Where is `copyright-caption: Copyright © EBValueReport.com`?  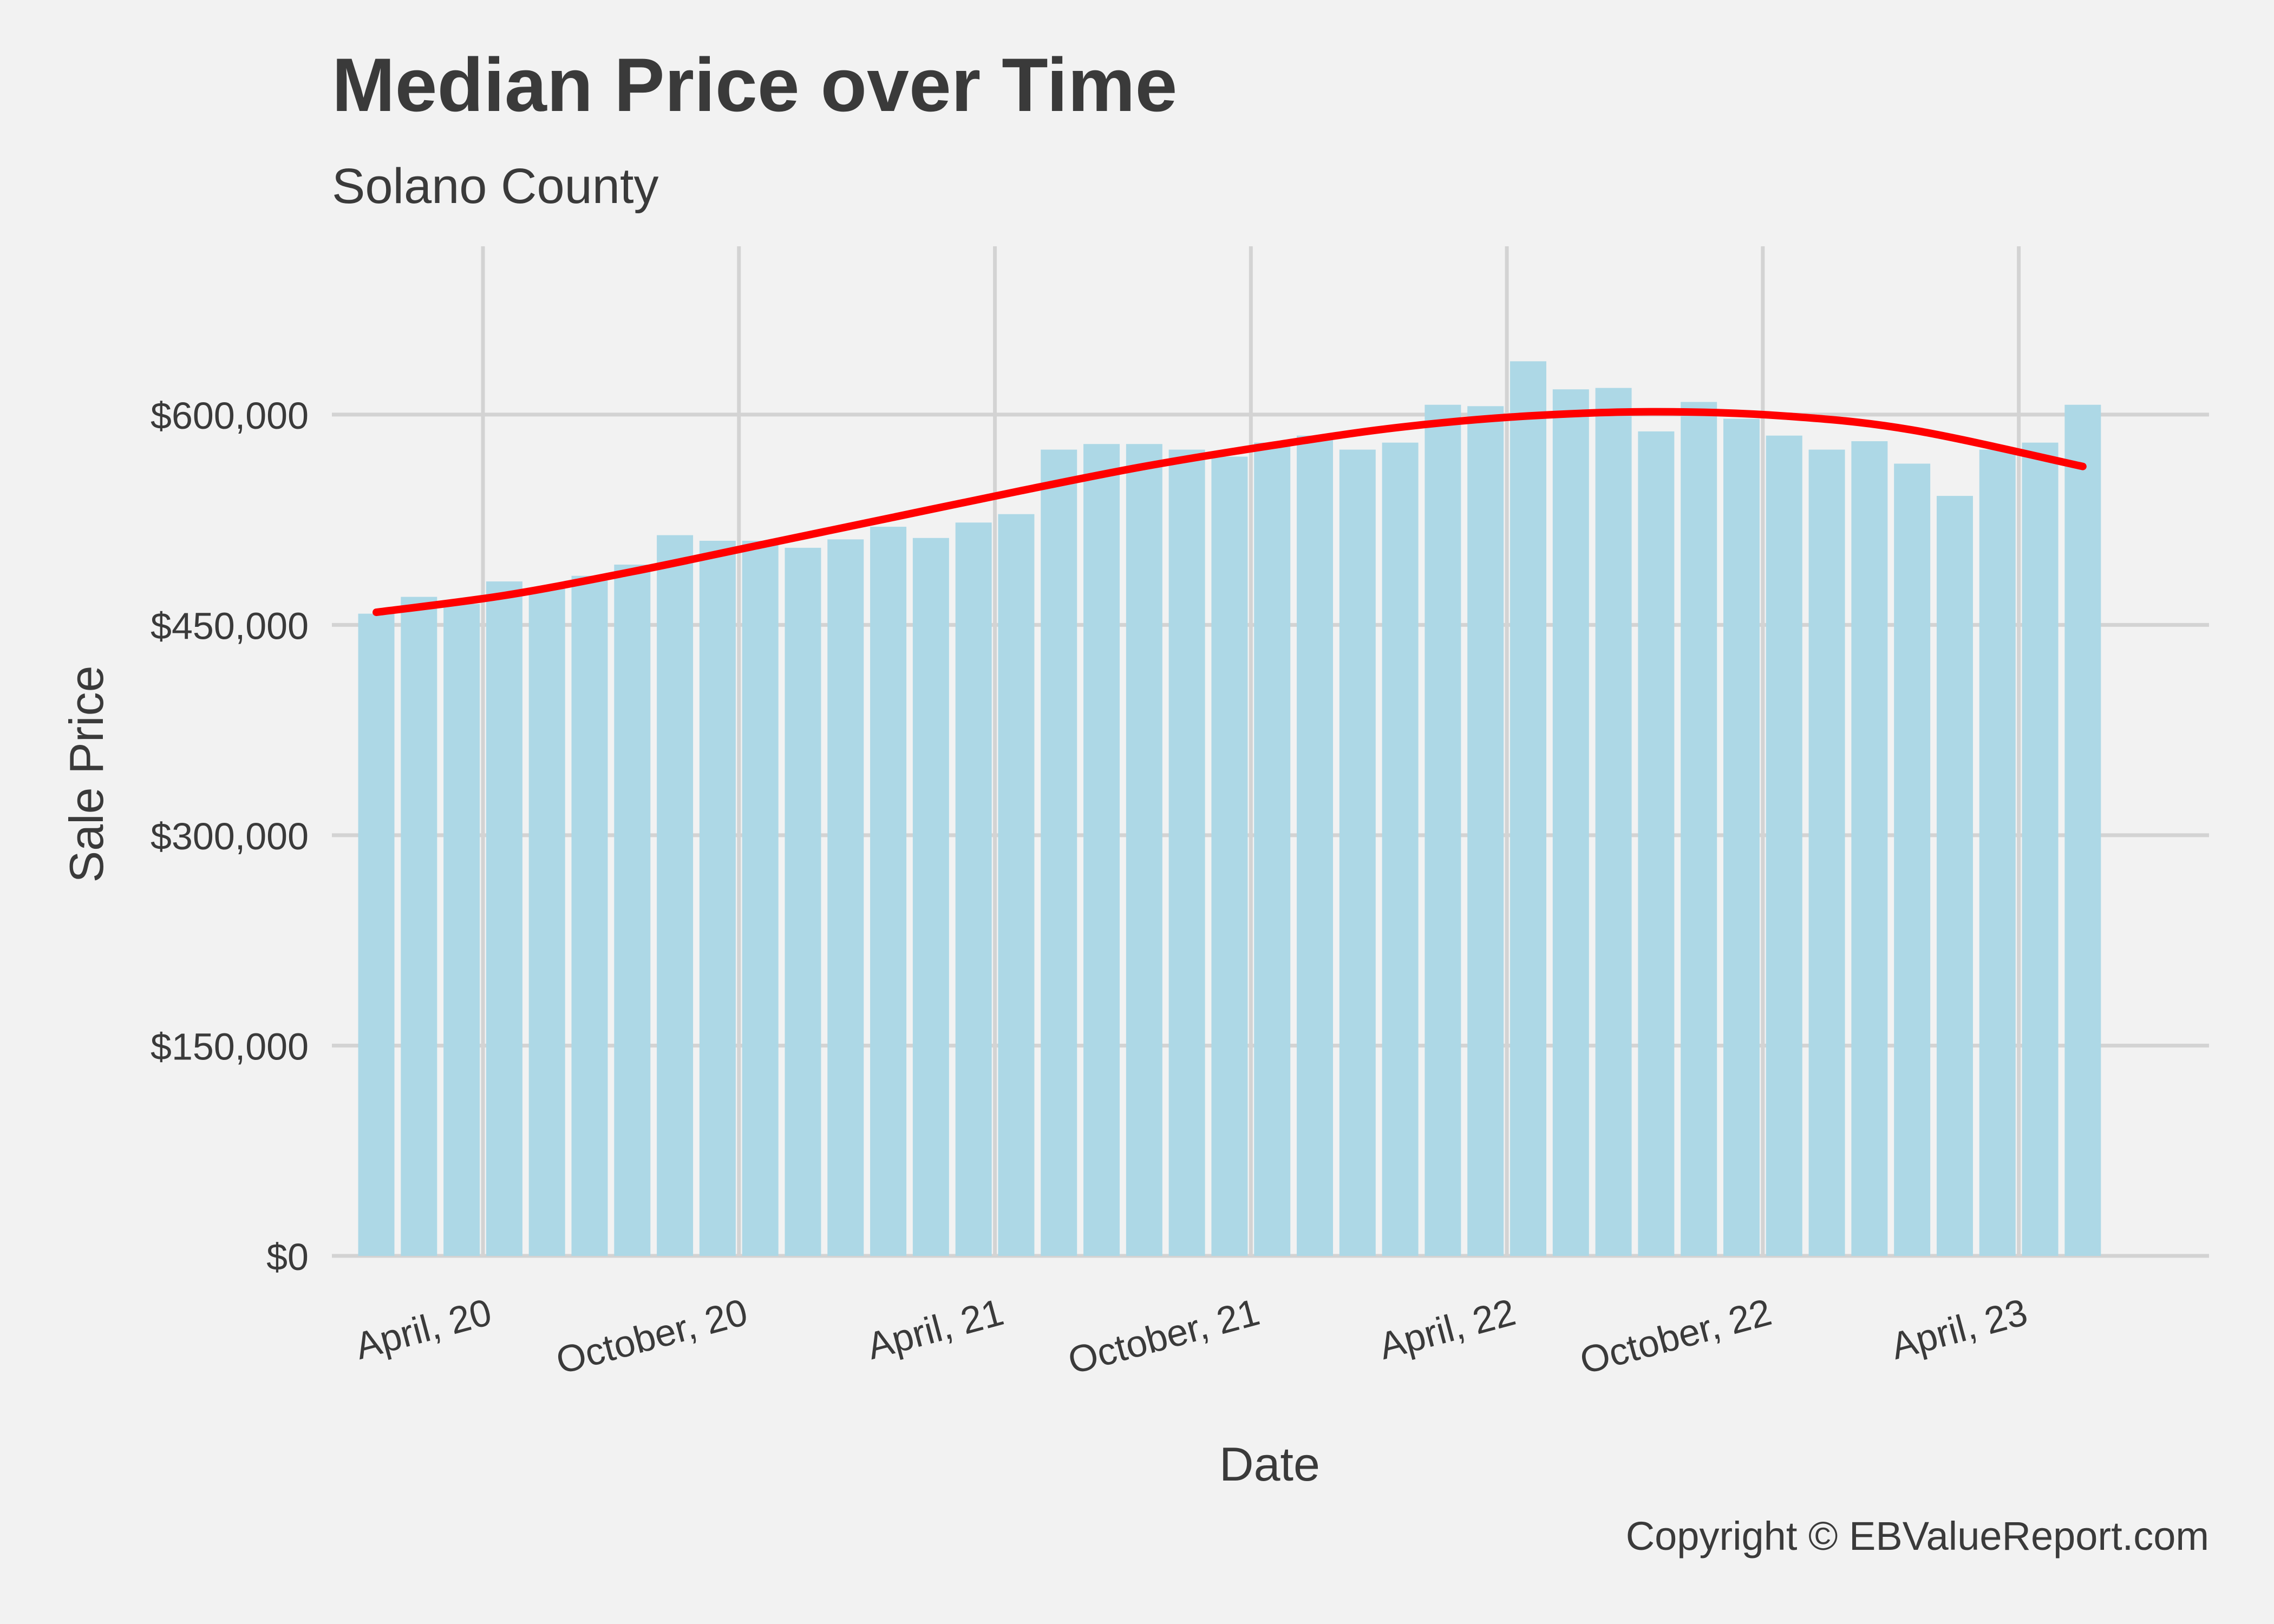 copyright-caption: Copyright © EBValueReport.com is located at coordinates (1918, 1536).